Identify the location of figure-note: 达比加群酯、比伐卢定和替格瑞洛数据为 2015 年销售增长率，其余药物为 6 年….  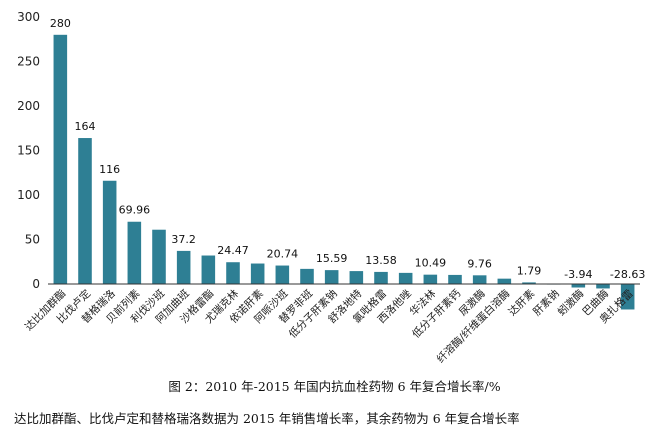
(267, 418).